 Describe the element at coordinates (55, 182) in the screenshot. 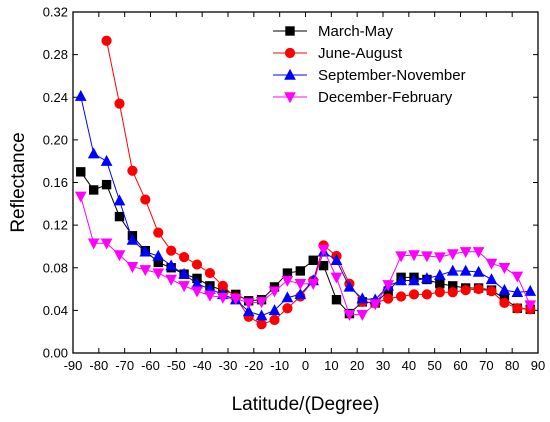

I see `y-tick-label: 0.16` at that location.